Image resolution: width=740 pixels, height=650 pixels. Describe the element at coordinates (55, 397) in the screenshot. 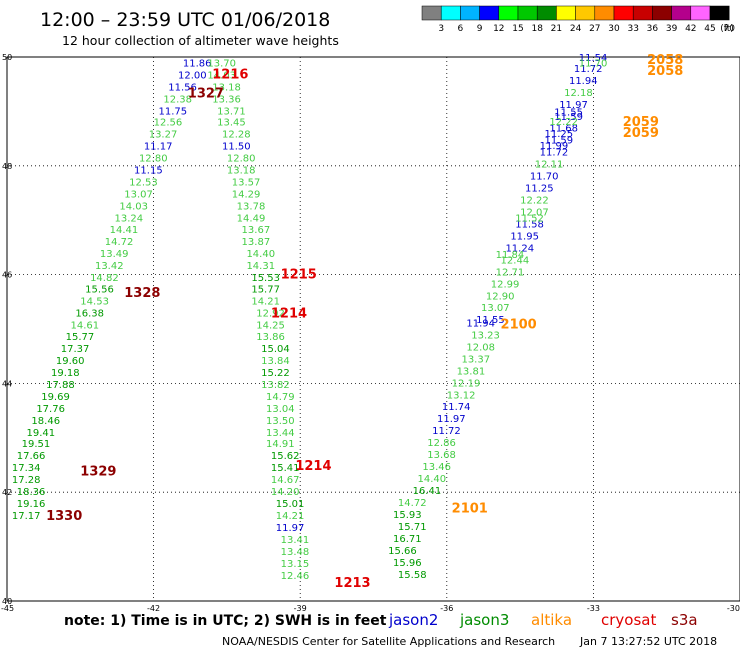

I see `swh-value-label: 19.69` at that location.